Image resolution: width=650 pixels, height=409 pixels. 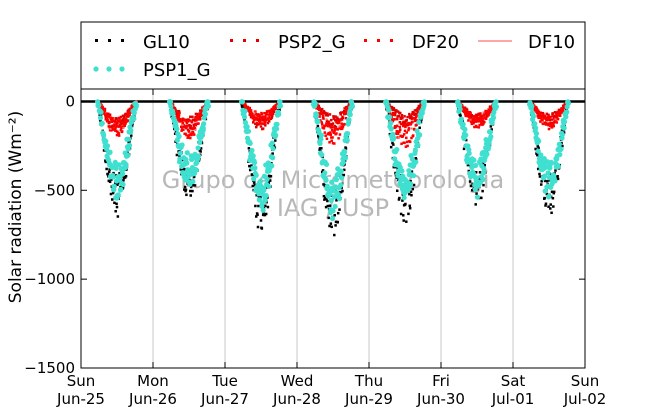 I want to click on point-df10, so click(x=542, y=122).